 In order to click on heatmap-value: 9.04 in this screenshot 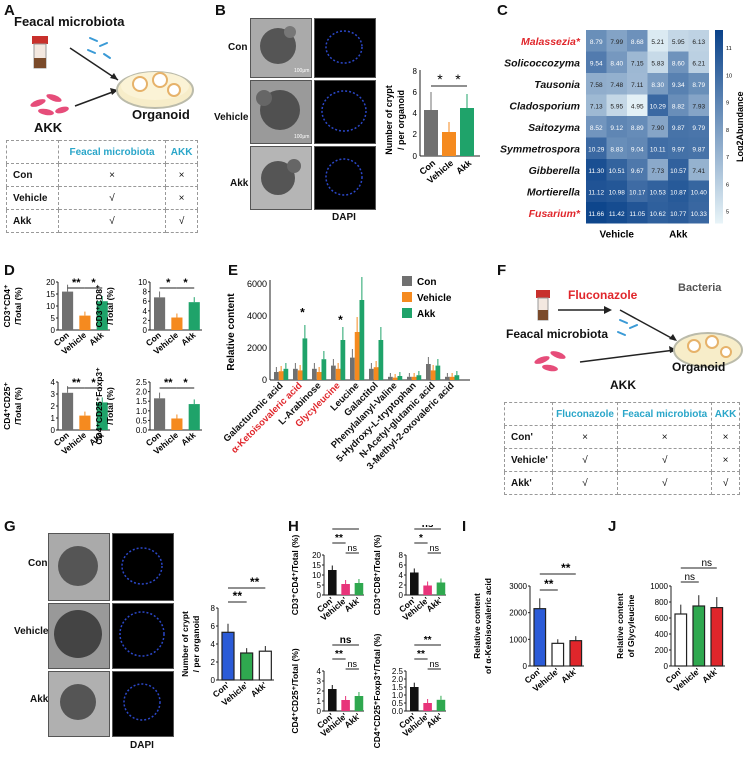, I will do `click(637, 149)`.